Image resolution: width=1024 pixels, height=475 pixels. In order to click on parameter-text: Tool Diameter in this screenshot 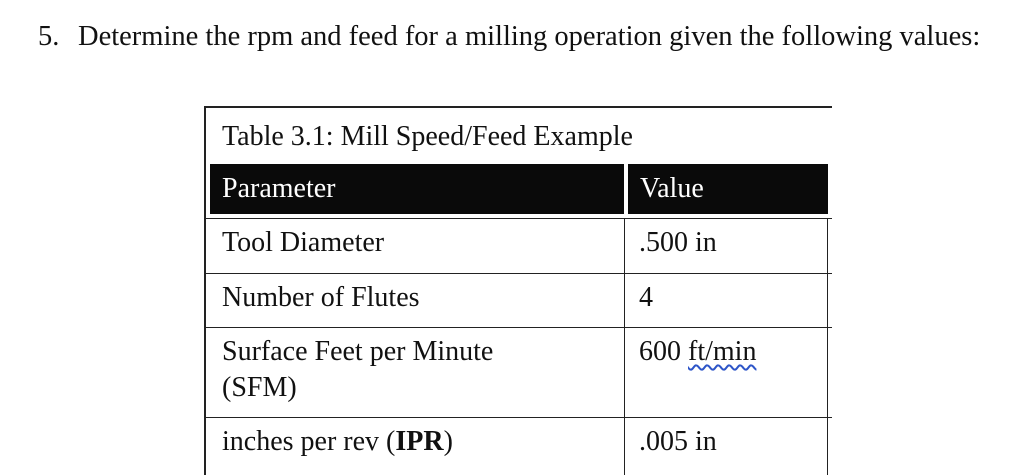, I will do `click(303, 242)`.